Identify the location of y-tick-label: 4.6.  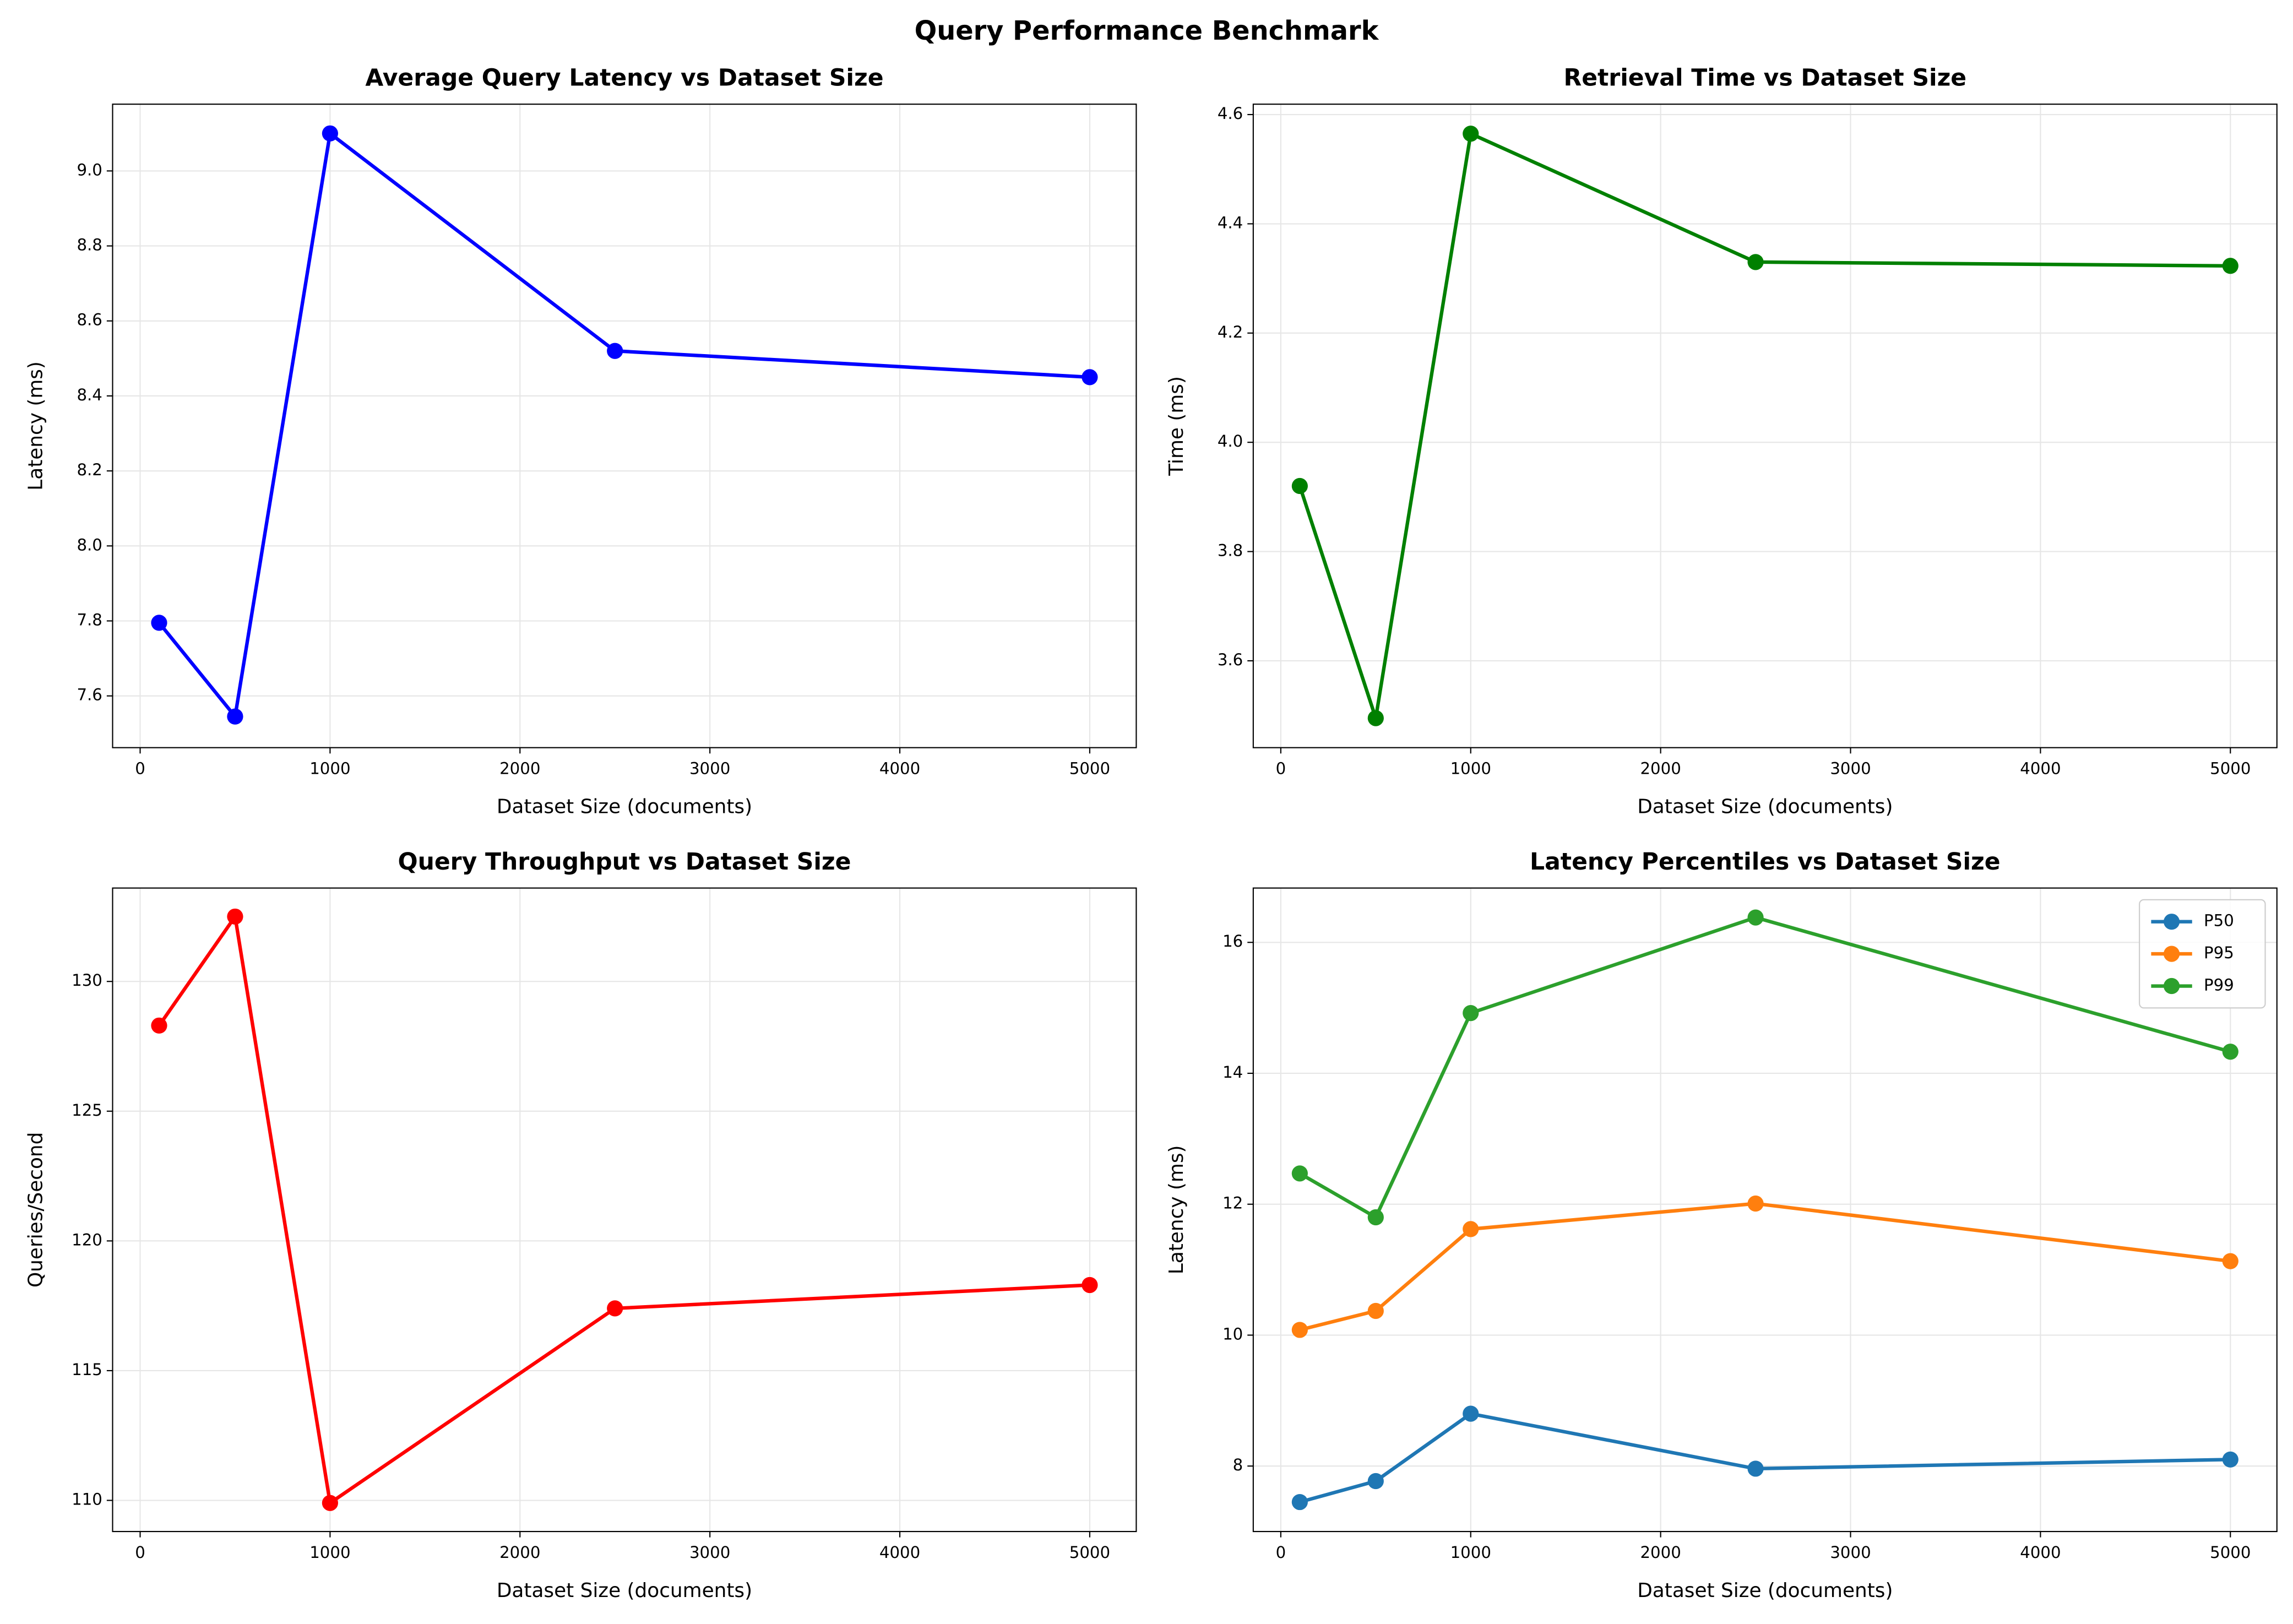
(1230, 113).